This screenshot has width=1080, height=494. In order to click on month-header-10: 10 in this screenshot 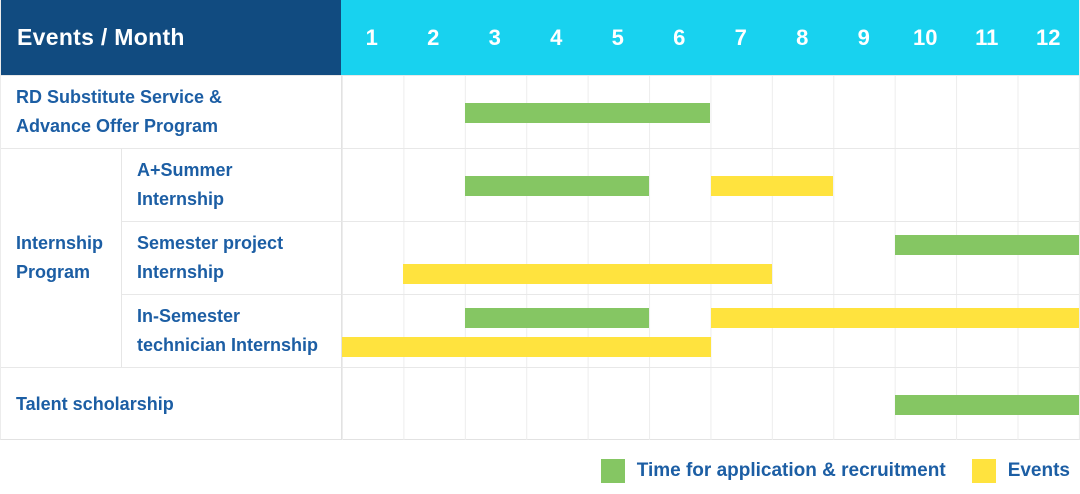, I will do `click(925, 37)`.